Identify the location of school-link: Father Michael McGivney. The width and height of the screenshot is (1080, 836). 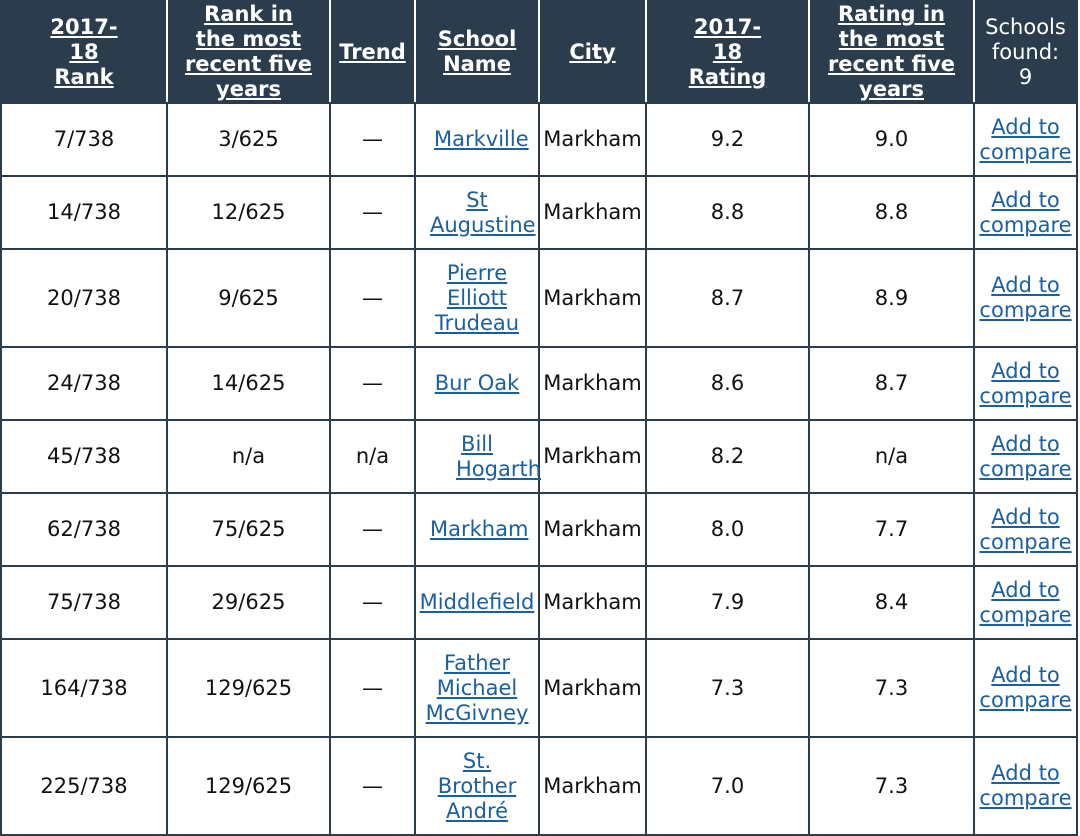
(477, 687).